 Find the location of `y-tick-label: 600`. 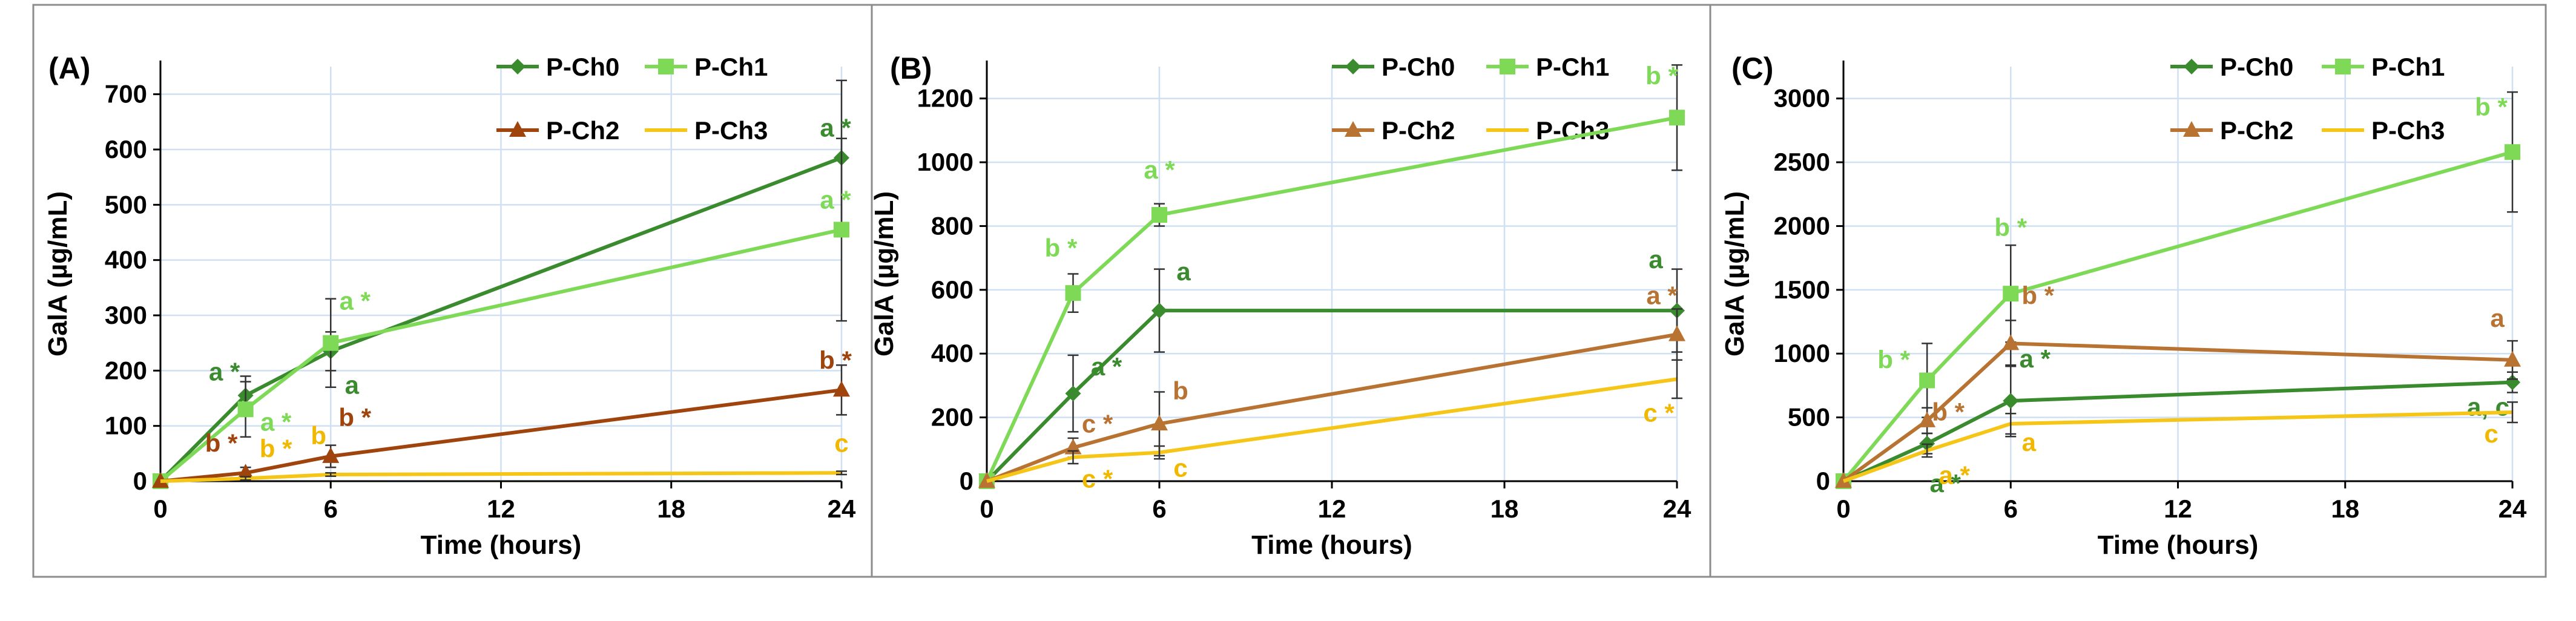

y-tick-label: 600 is located at coordinates (952, 289).